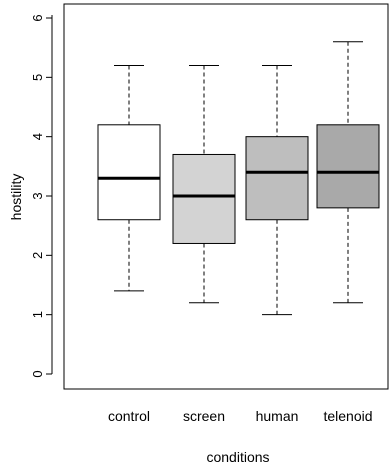 This screenshot has height=470, width=391. I want to click on y-tick-label: 1, so click(37, 314).